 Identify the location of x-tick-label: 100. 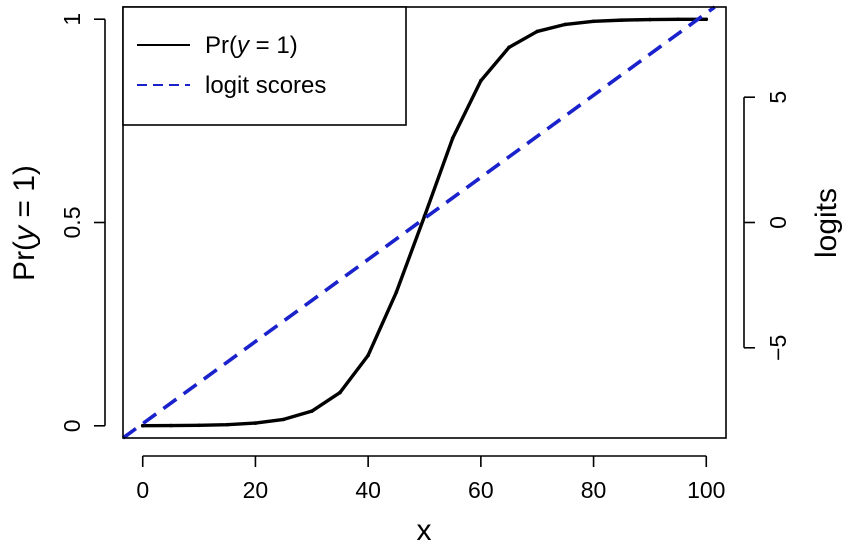
(706, 490).